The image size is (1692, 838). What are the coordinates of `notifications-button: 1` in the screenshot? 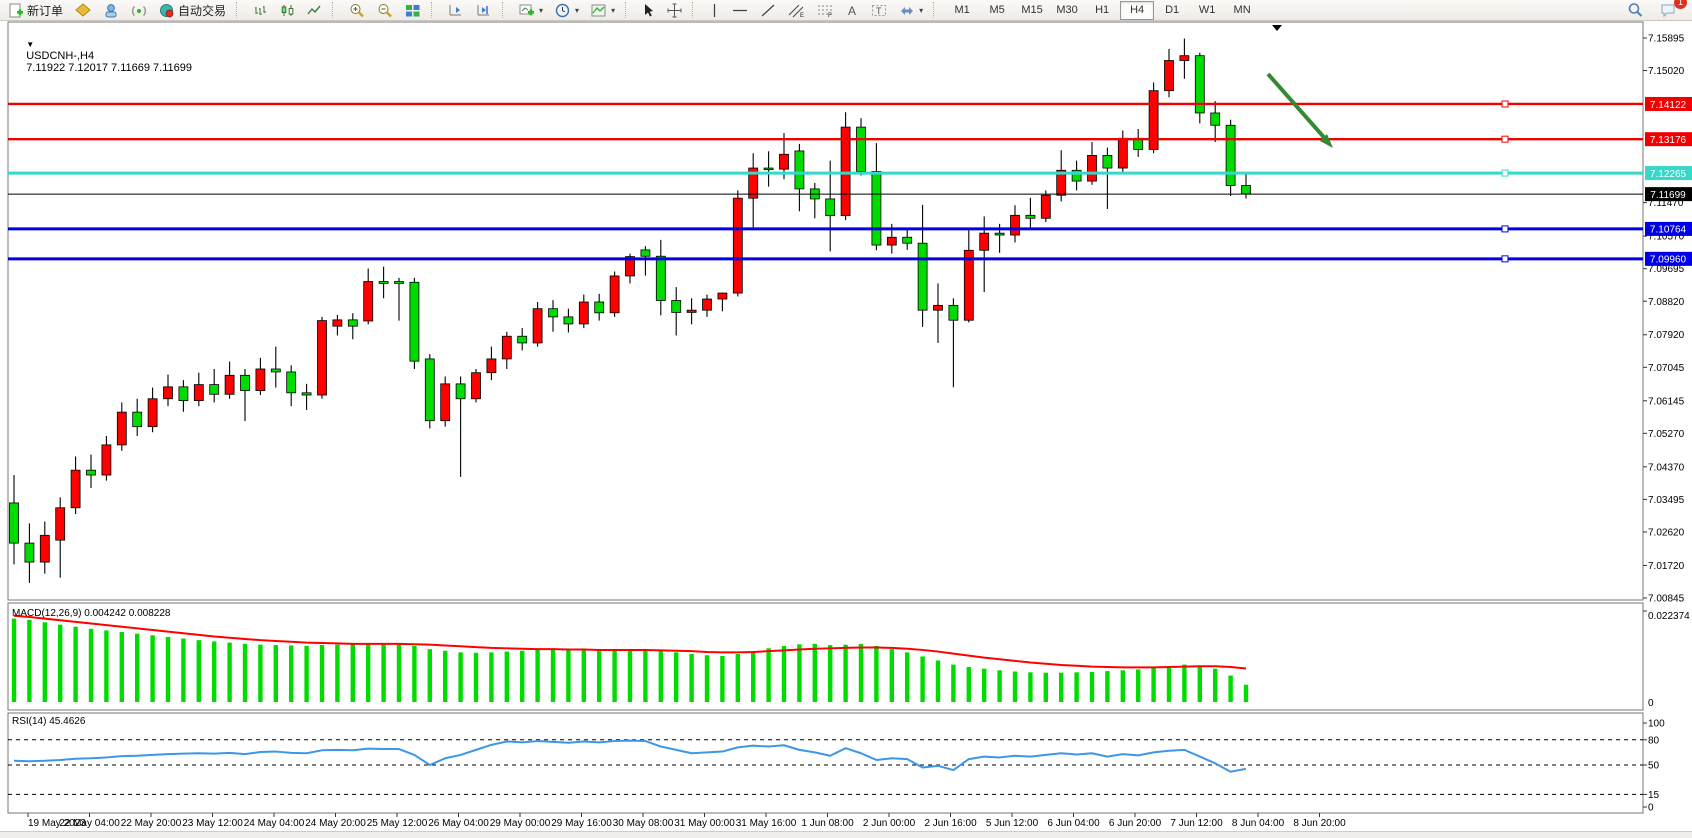 It's located at (1671, 10).